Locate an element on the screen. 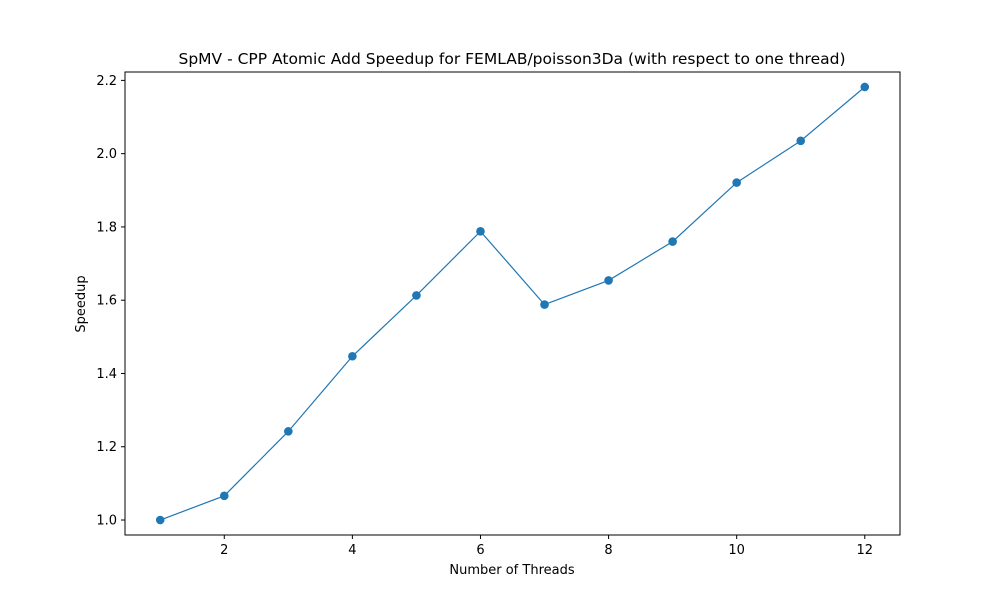 The width and height of the screenshot is (1000, 600). y-tick-label-1: 1.2 is located at coordinates (106, 447).